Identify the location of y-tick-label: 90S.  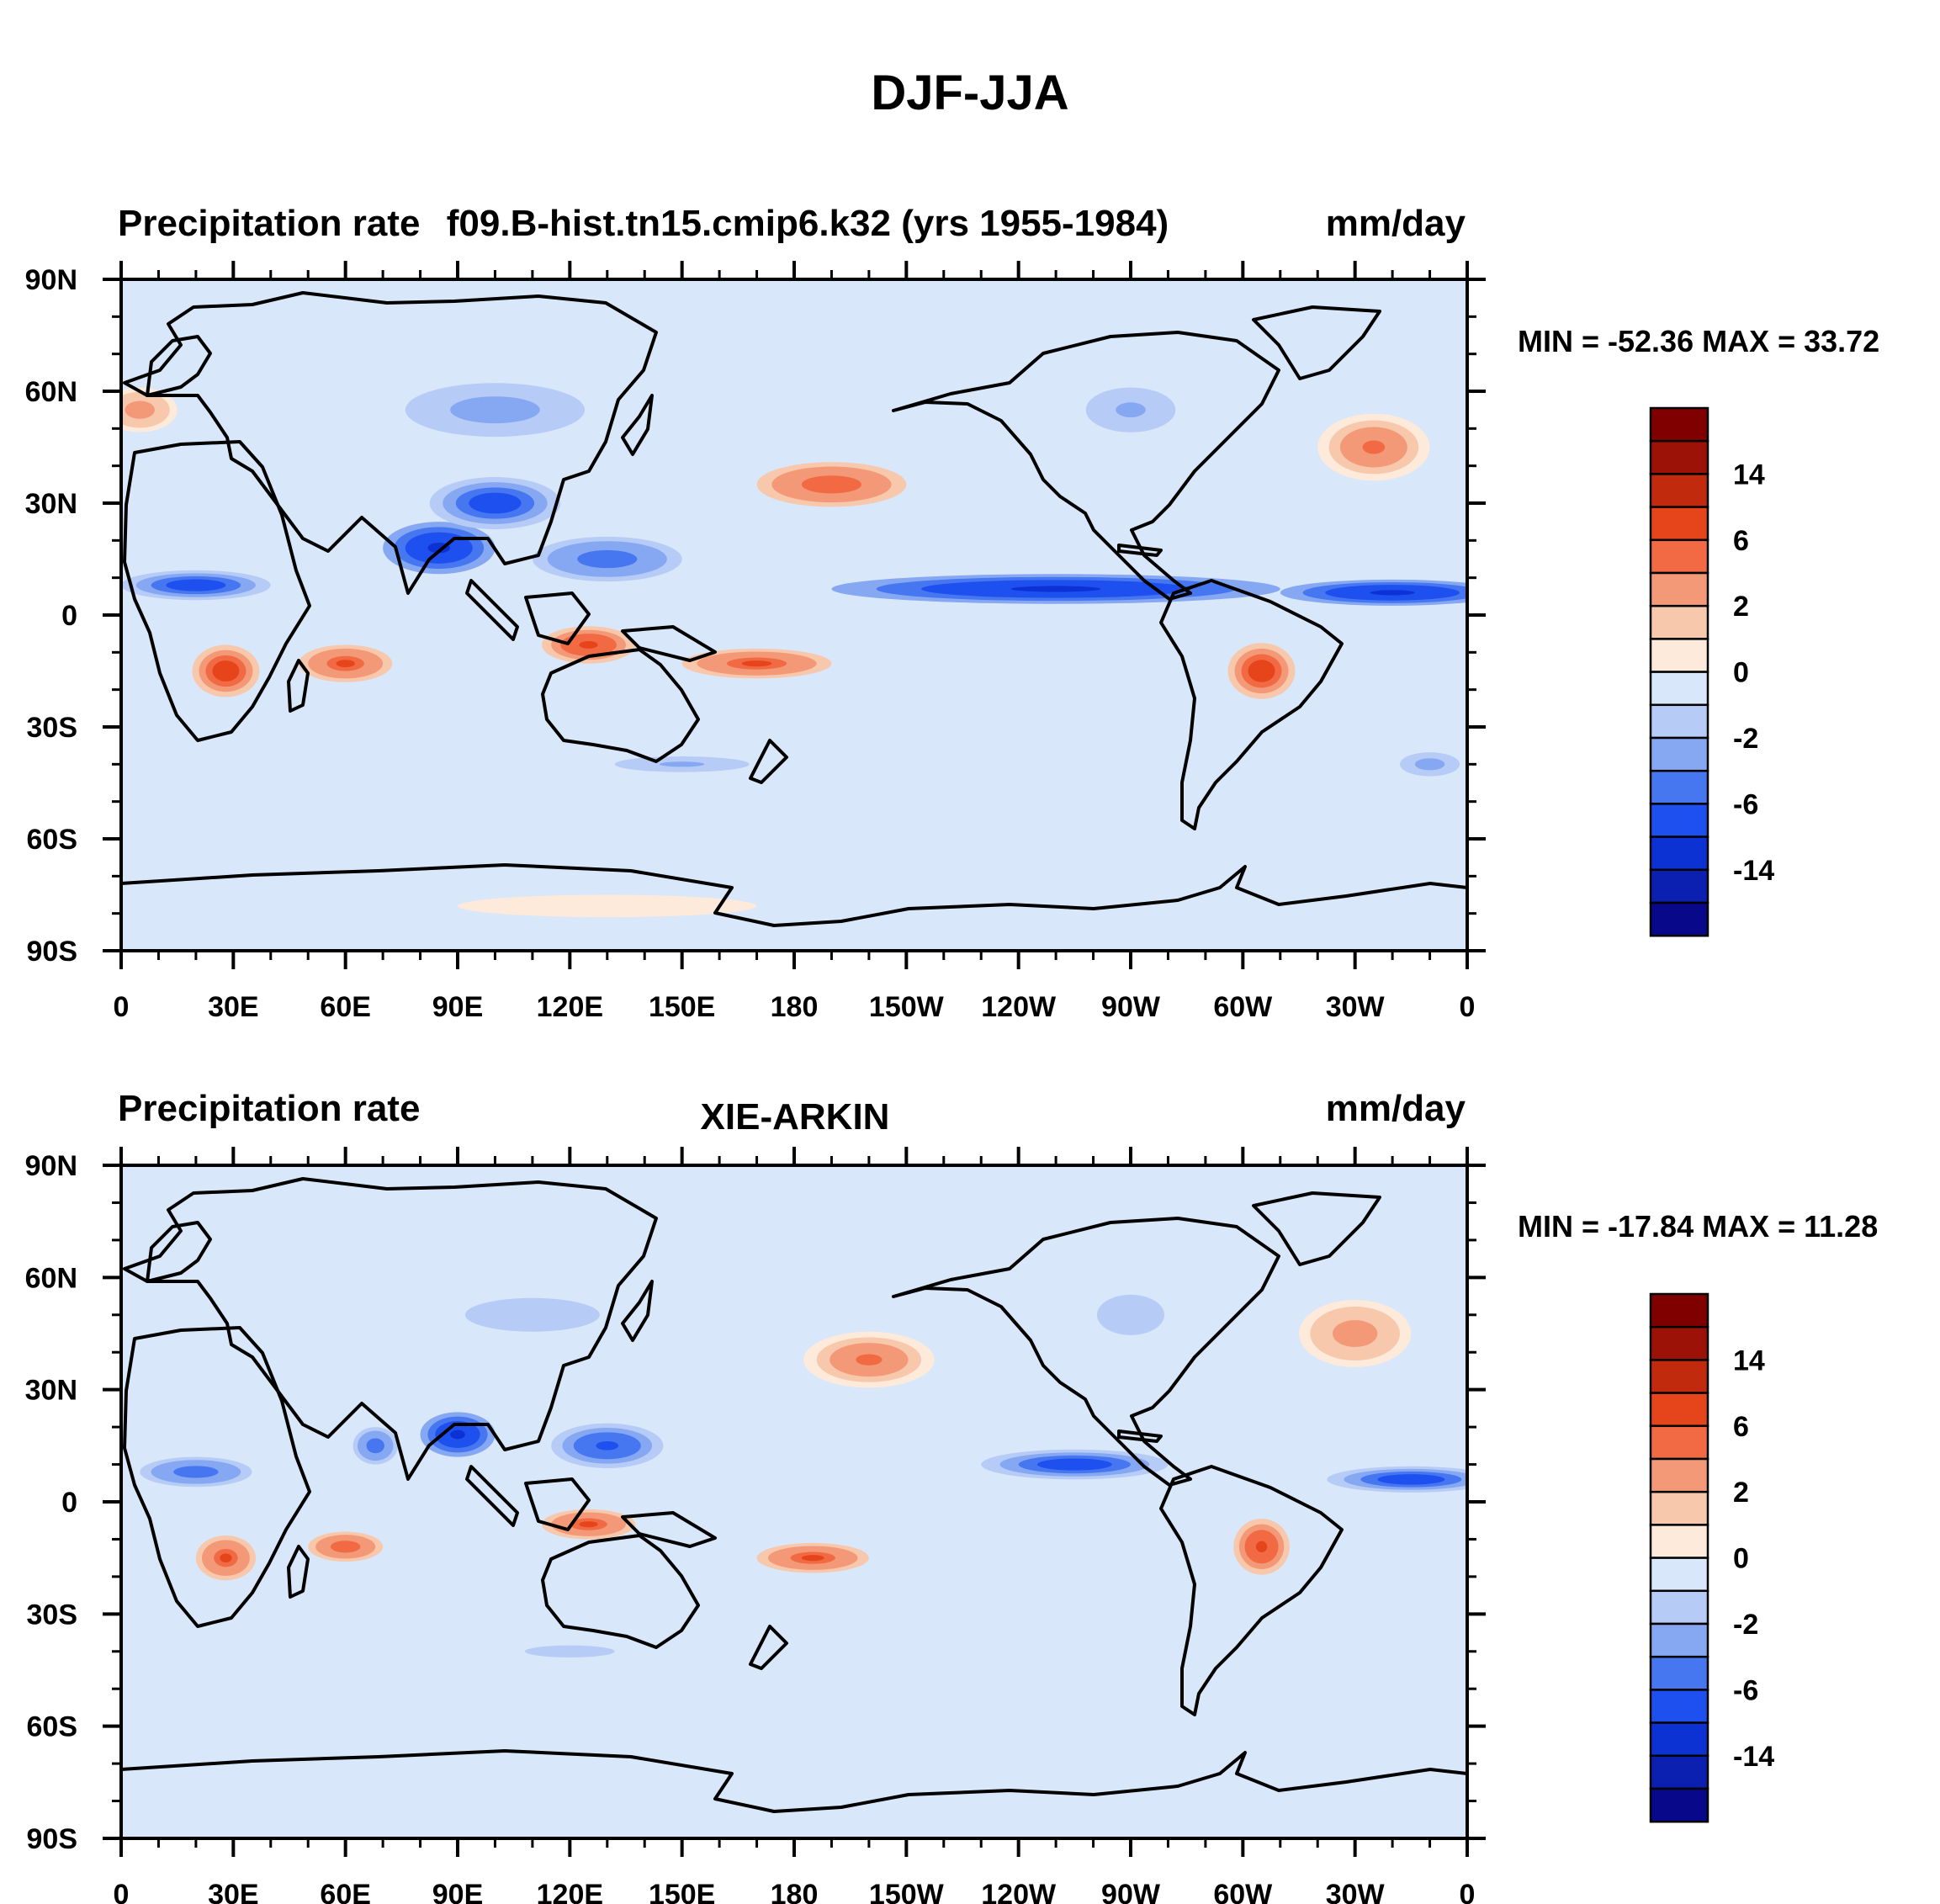
(53, 952).